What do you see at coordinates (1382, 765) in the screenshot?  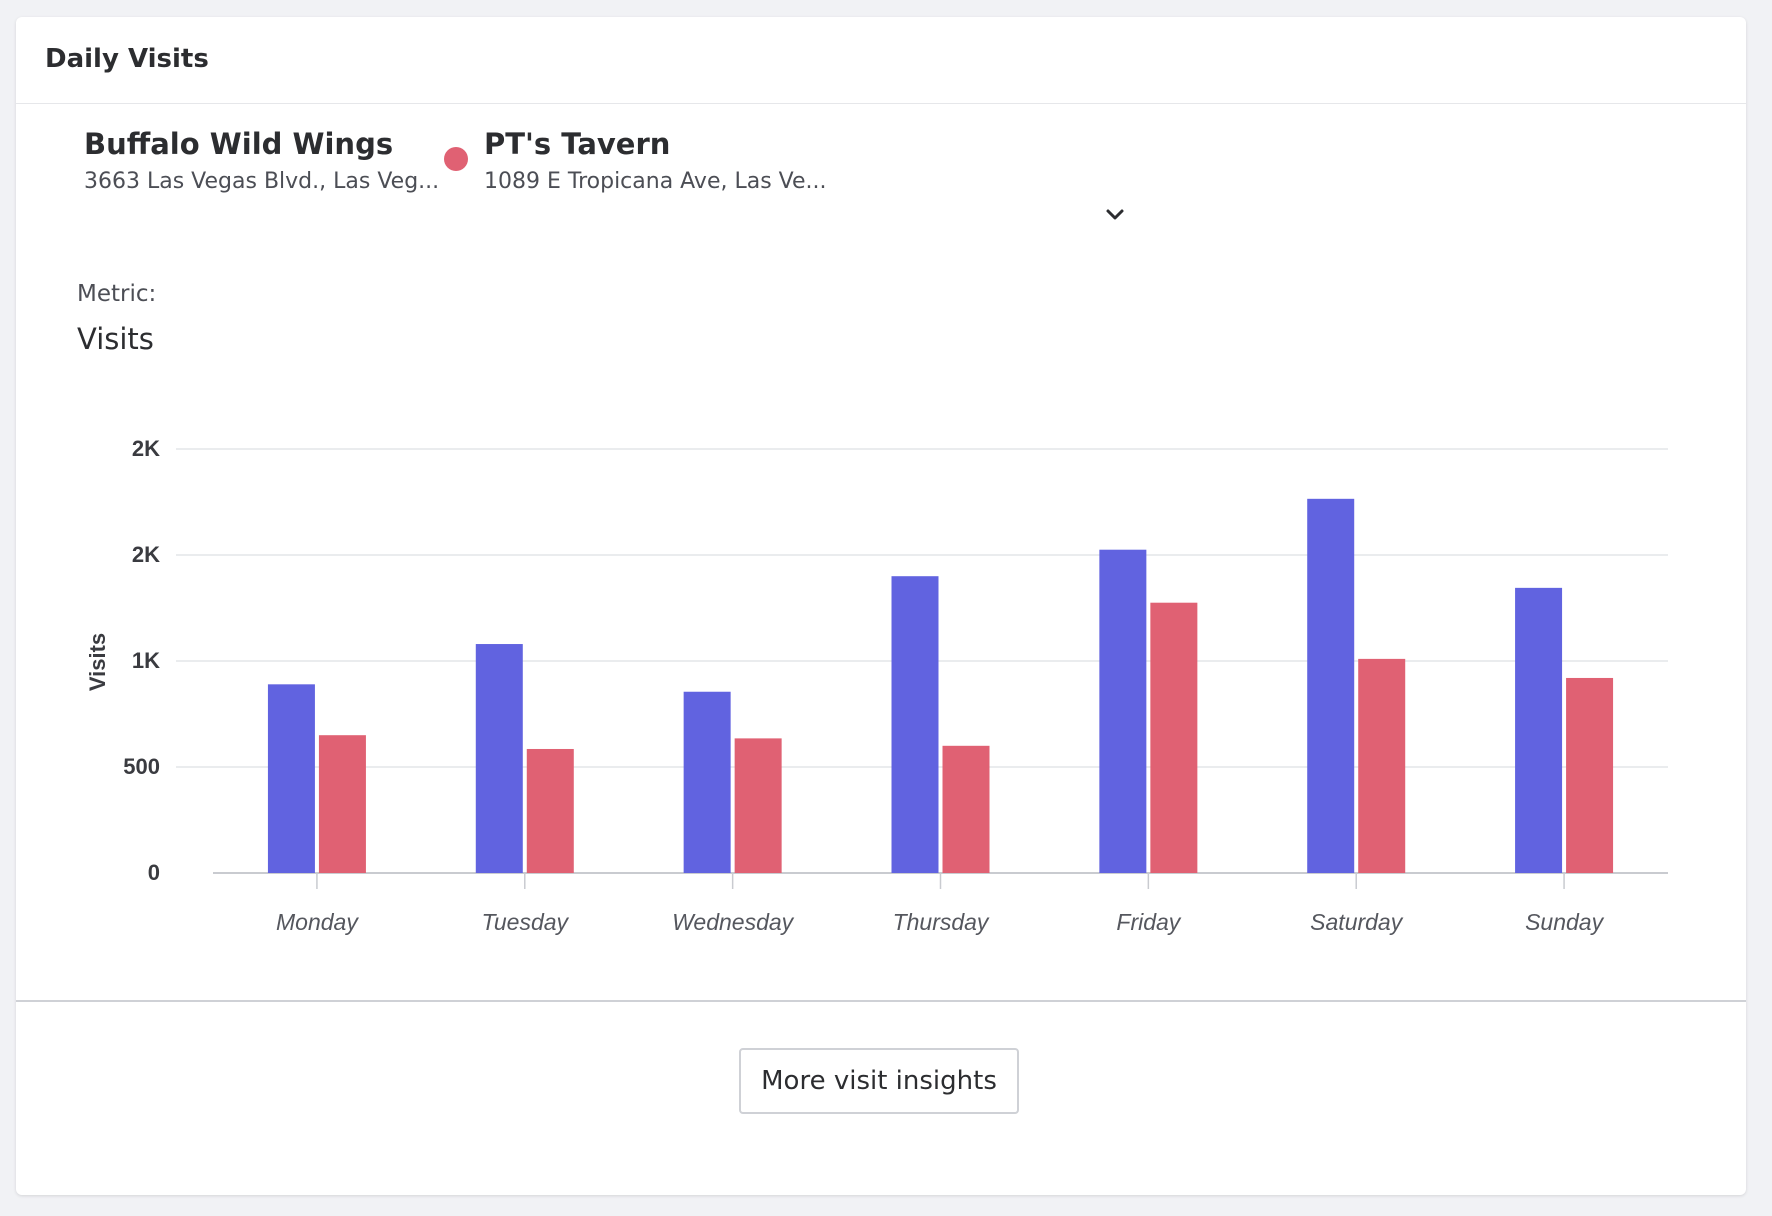 I see `bar-pts-tavern-saturday` at bounding box center [1382, 765].